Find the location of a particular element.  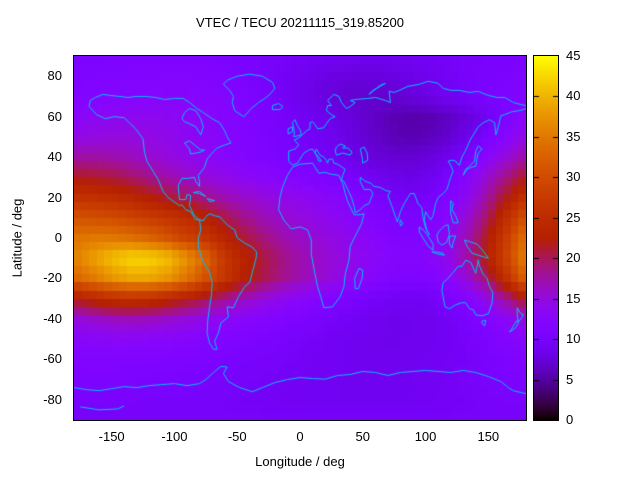

colorbar-tick-label: 30 is located at coordinates (573, 177).